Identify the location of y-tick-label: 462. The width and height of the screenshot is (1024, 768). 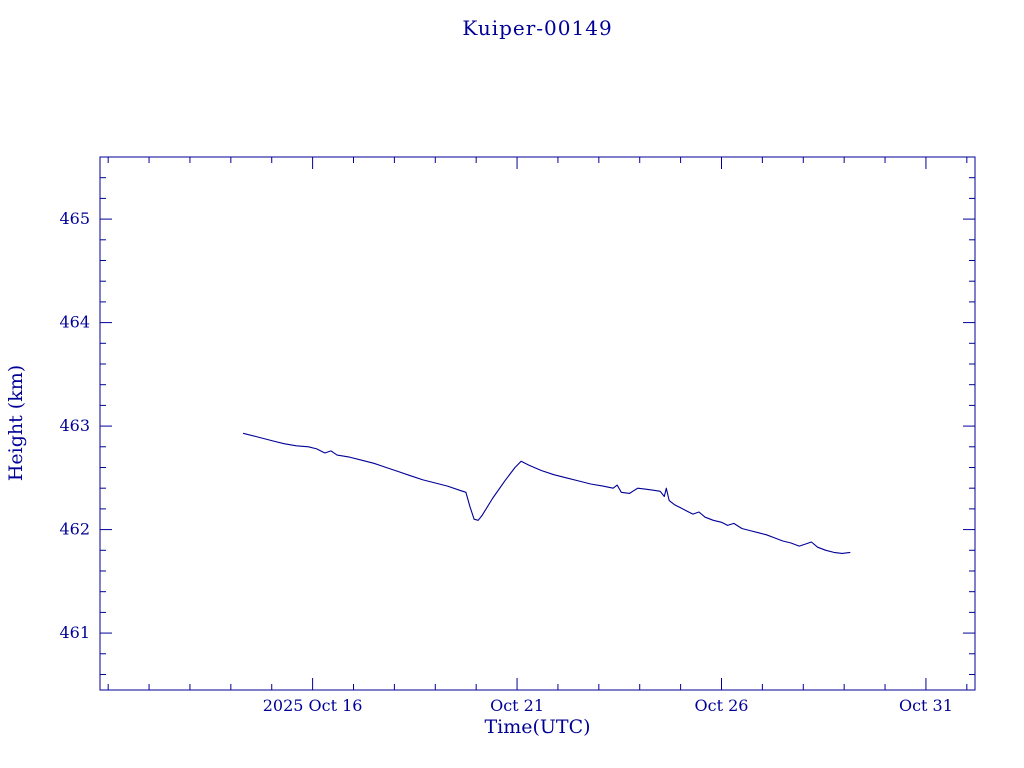
(74, 529).